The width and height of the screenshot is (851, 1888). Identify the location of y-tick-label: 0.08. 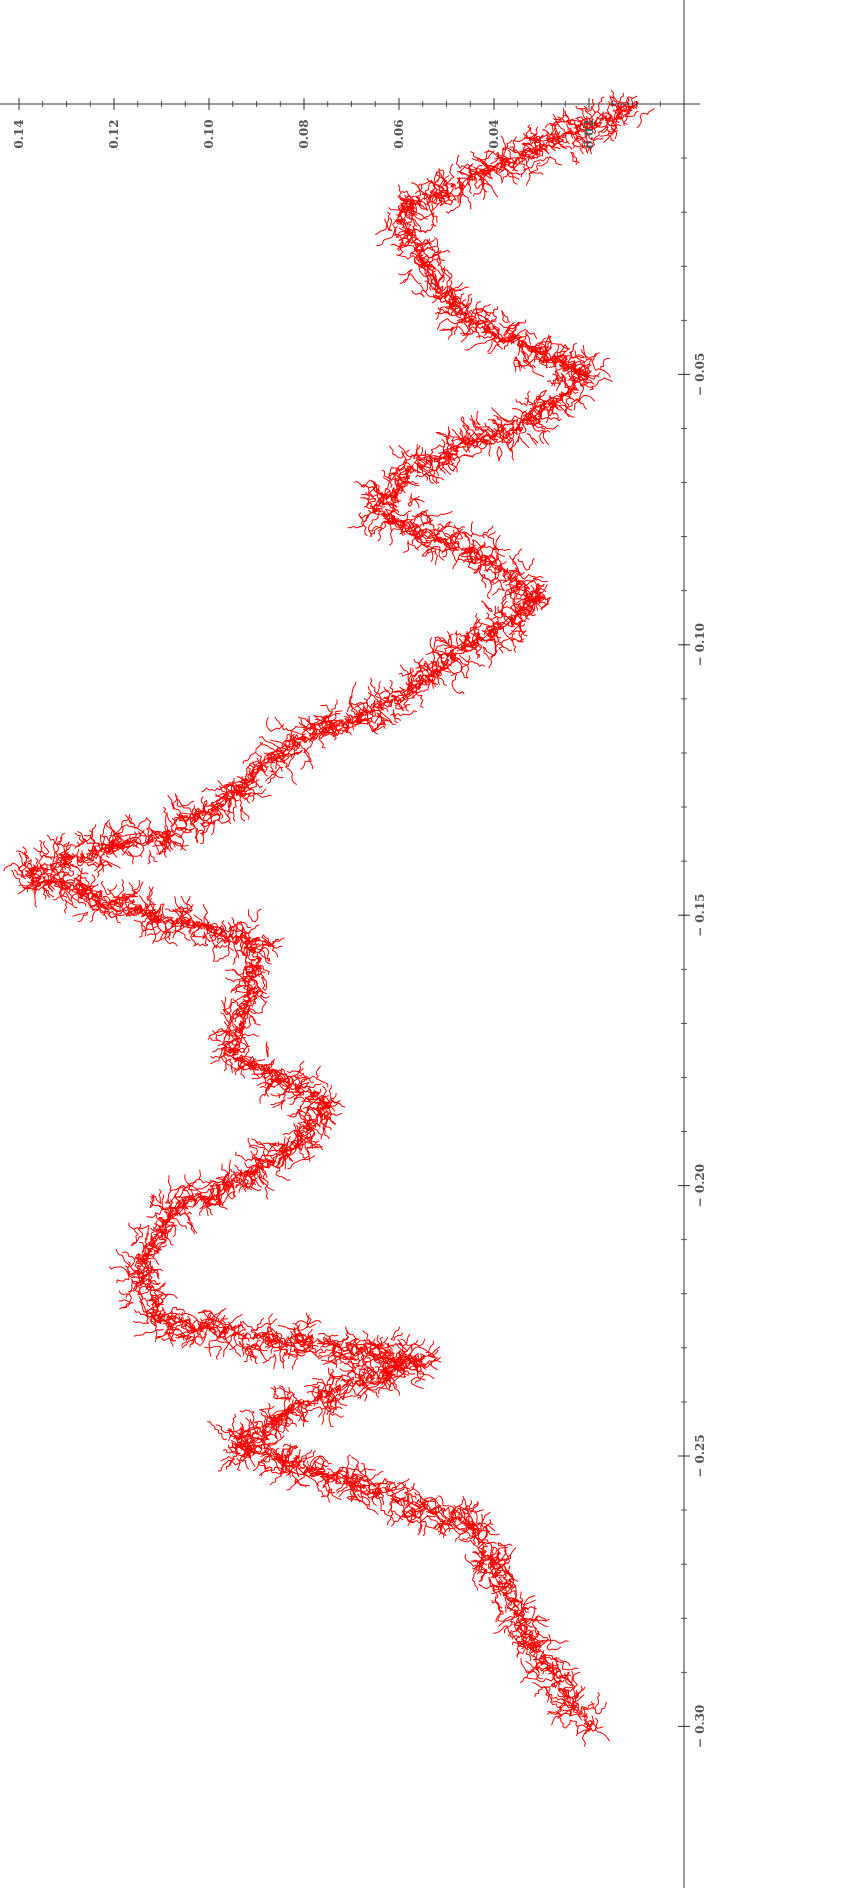
(304, 133).